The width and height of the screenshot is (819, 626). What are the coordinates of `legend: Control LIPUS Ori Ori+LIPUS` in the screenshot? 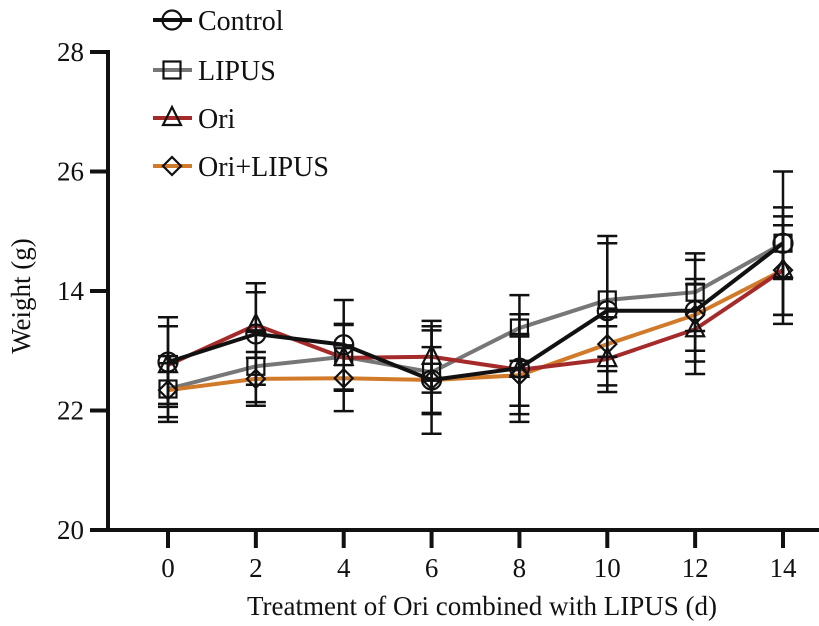 It's located at (241, 94).